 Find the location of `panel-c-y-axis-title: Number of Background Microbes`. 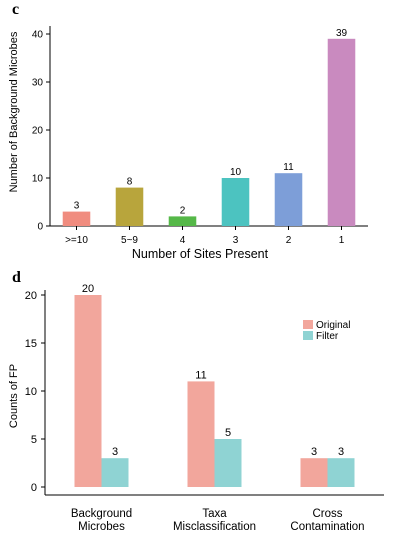

panel-c-y-axis-title: Number of Background Microbes is located at coordinates (14, 111).